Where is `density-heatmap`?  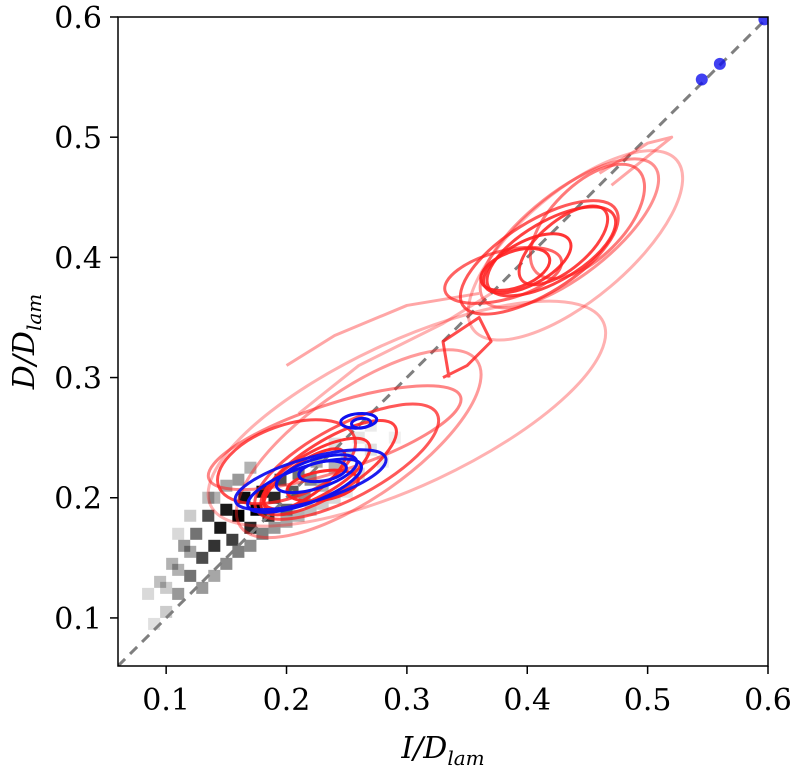 density-heatmap is located at coordinates (271, 524).